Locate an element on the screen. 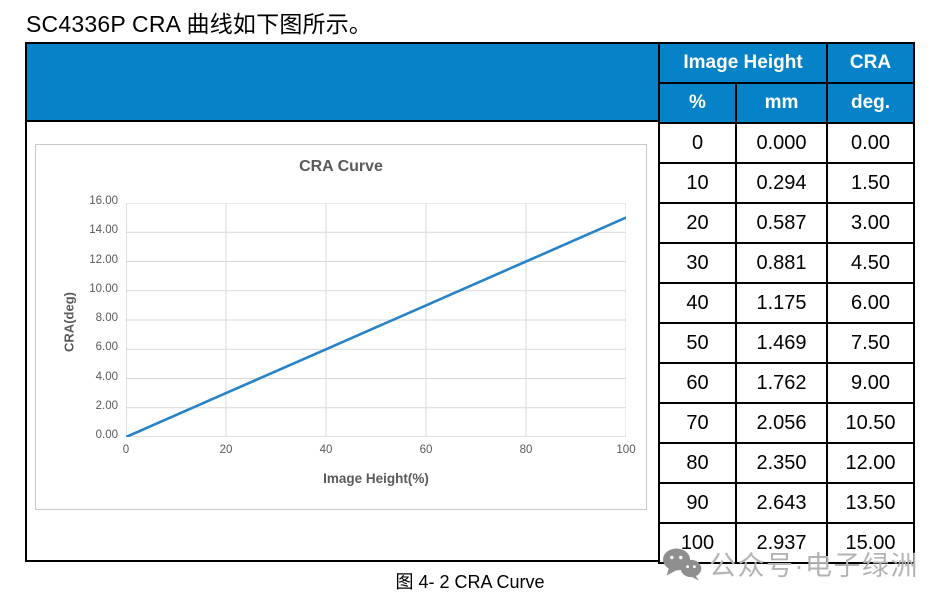 The height and width of the screenshot is (606, 940). table-row: 100 2.937 15.00 is located at coordinates (786, 543).